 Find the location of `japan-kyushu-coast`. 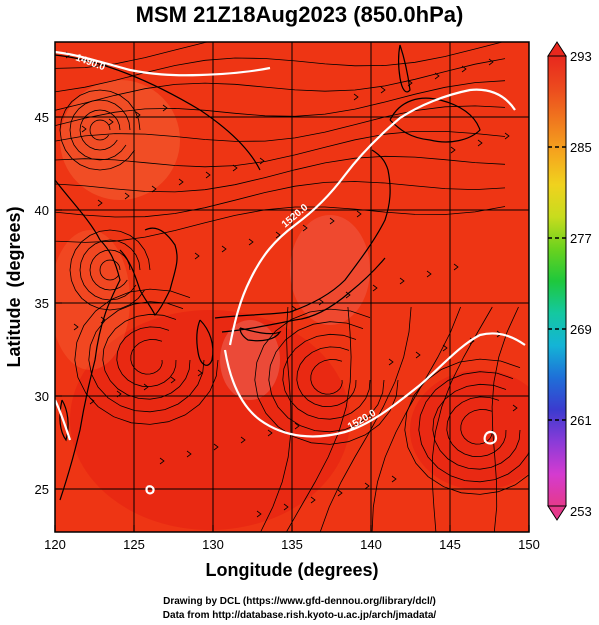

japan-kyushu-coast is located at coordinates (205, 342).